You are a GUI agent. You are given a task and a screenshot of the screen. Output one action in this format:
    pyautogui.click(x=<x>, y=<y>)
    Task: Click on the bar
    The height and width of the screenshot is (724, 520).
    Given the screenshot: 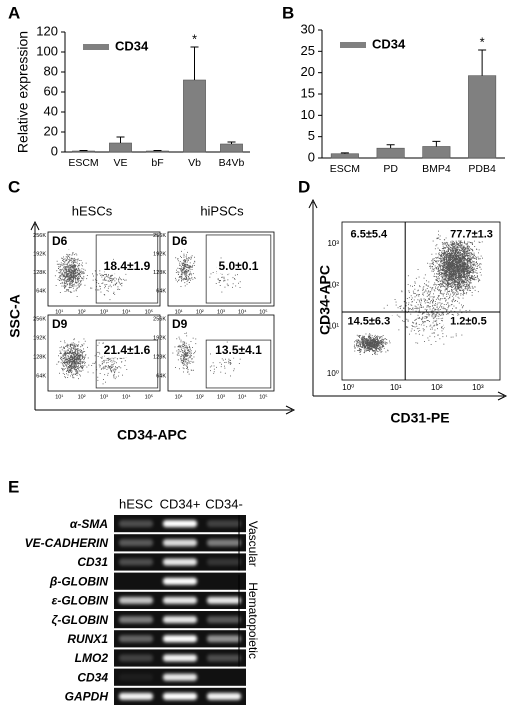 What is the action you would take?
    pyautogui.click(x=194, y=116)
    